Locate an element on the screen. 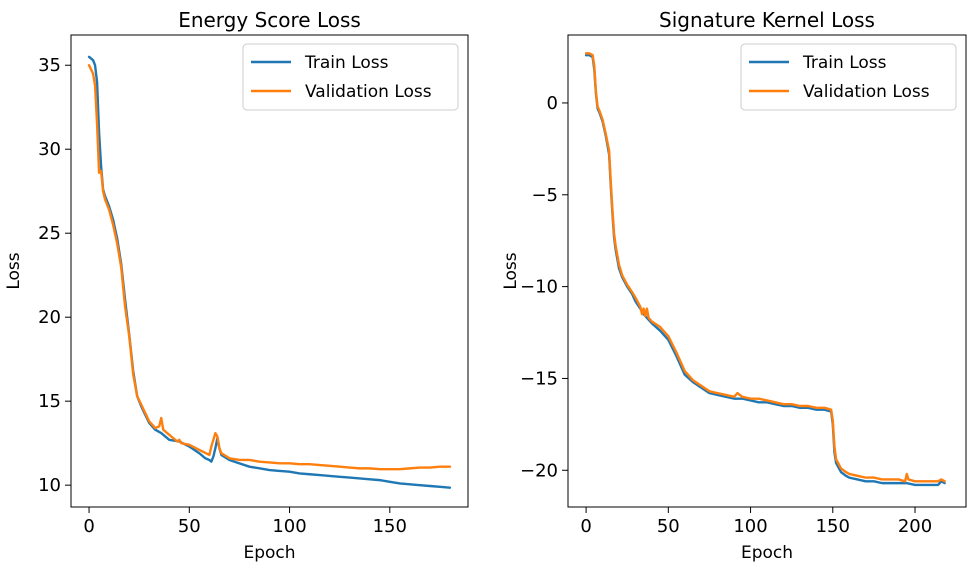  chart-title: Energy Score Loss is located at coordinates (269, 20).